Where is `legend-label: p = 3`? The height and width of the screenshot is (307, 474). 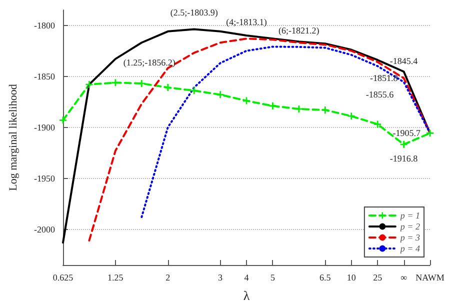
legend-label: p = 3 is located at coordinates (409, 237).